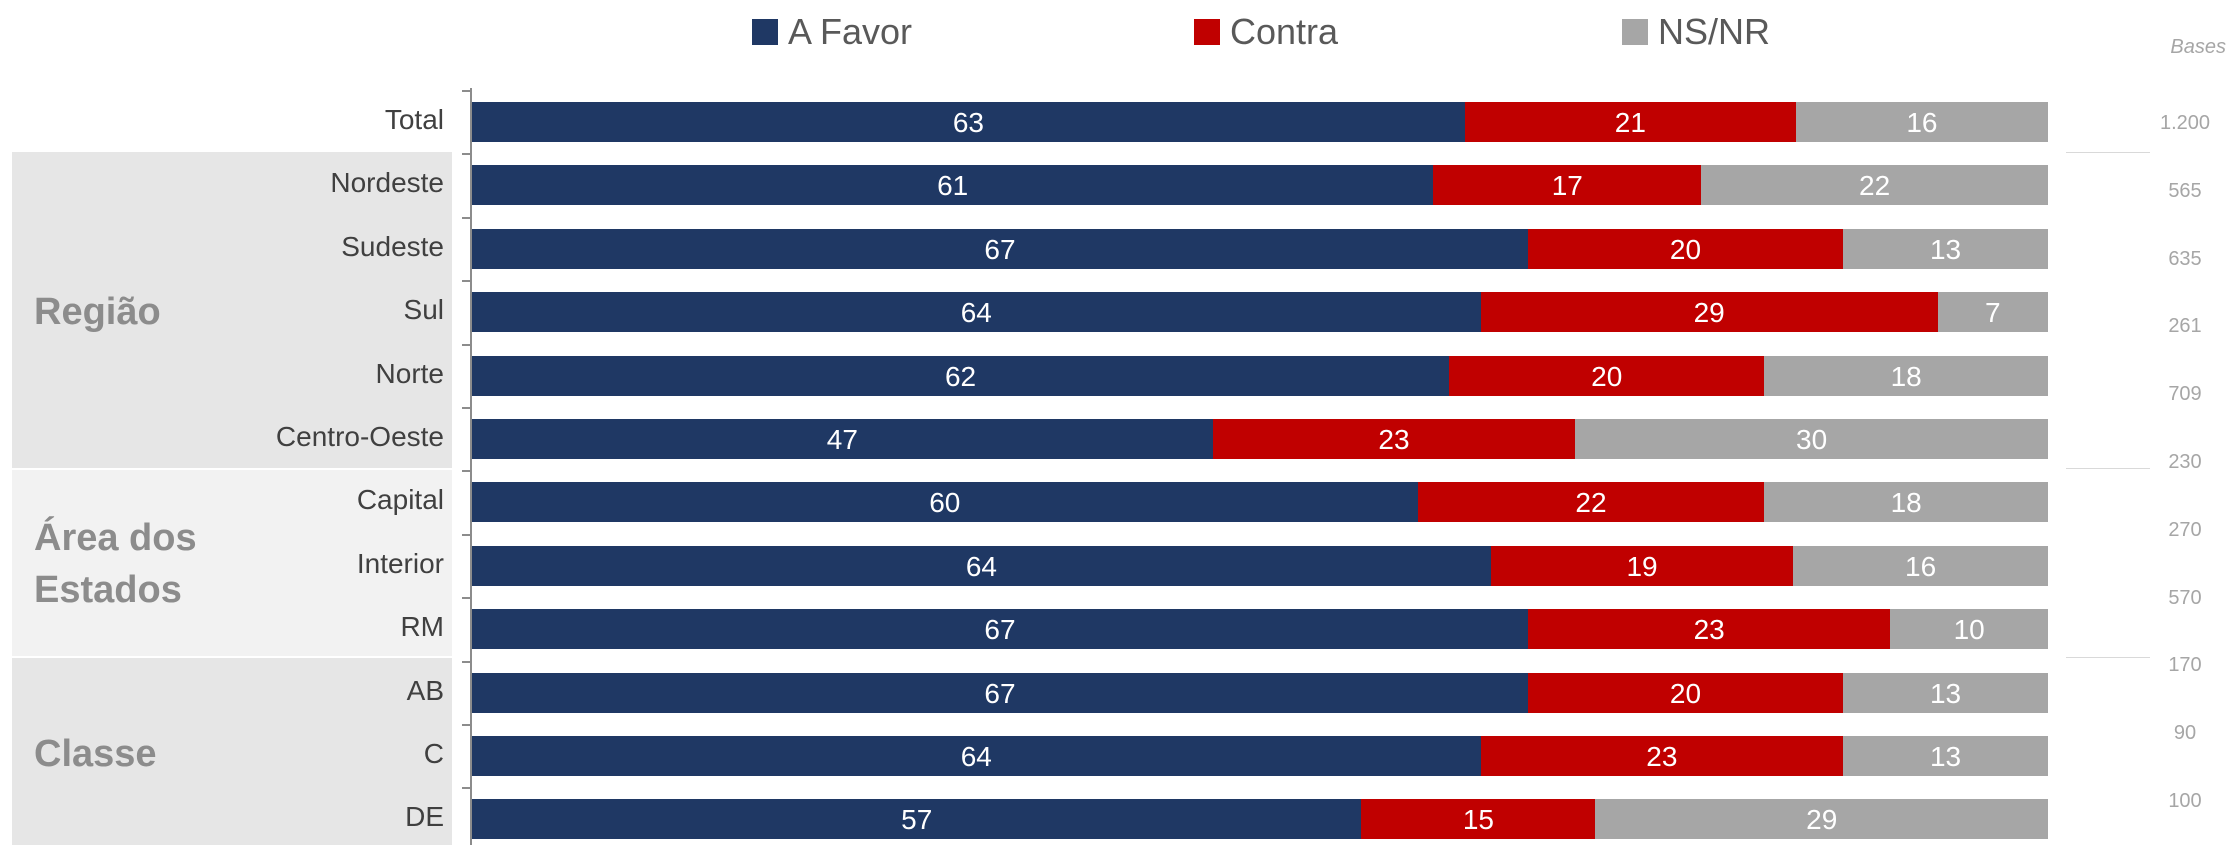  What do you see at coordinates (387, 183) in the screenshot?
I see `category-label: Nordeste` at bounding box center [387, 183].